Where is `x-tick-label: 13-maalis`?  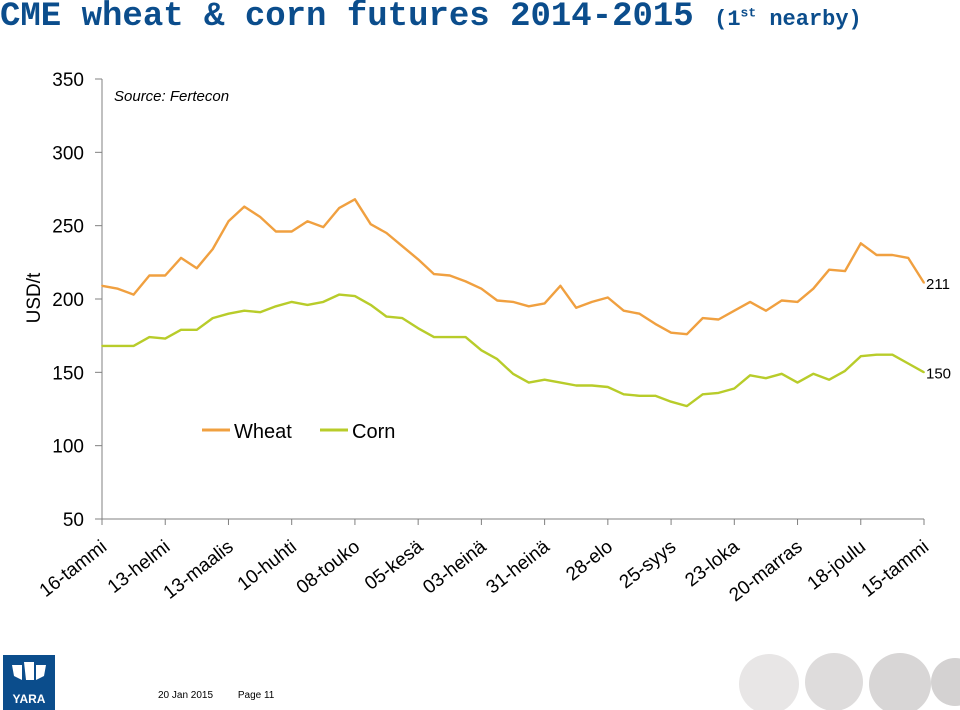 x-tick-label: 13-maalis is located at coordinates (199, 569).